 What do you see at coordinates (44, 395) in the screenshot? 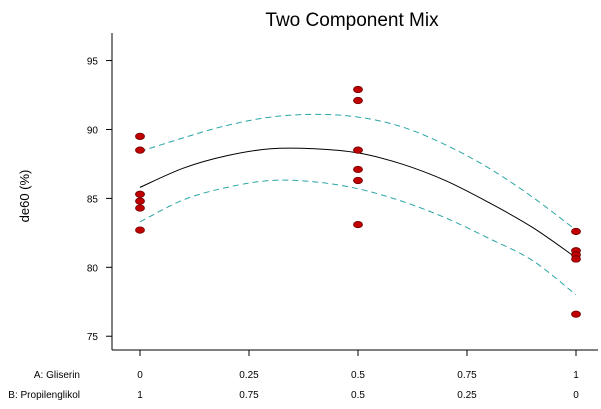
I see `x-axis-row-name: B: Propilenglikol` at bounding box center [44, 395].